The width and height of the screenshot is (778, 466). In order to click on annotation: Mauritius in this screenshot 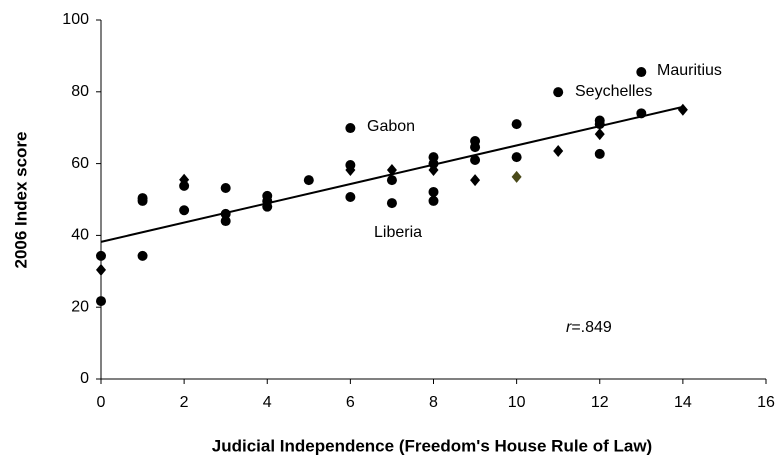, I will do `click(689, 70)`.